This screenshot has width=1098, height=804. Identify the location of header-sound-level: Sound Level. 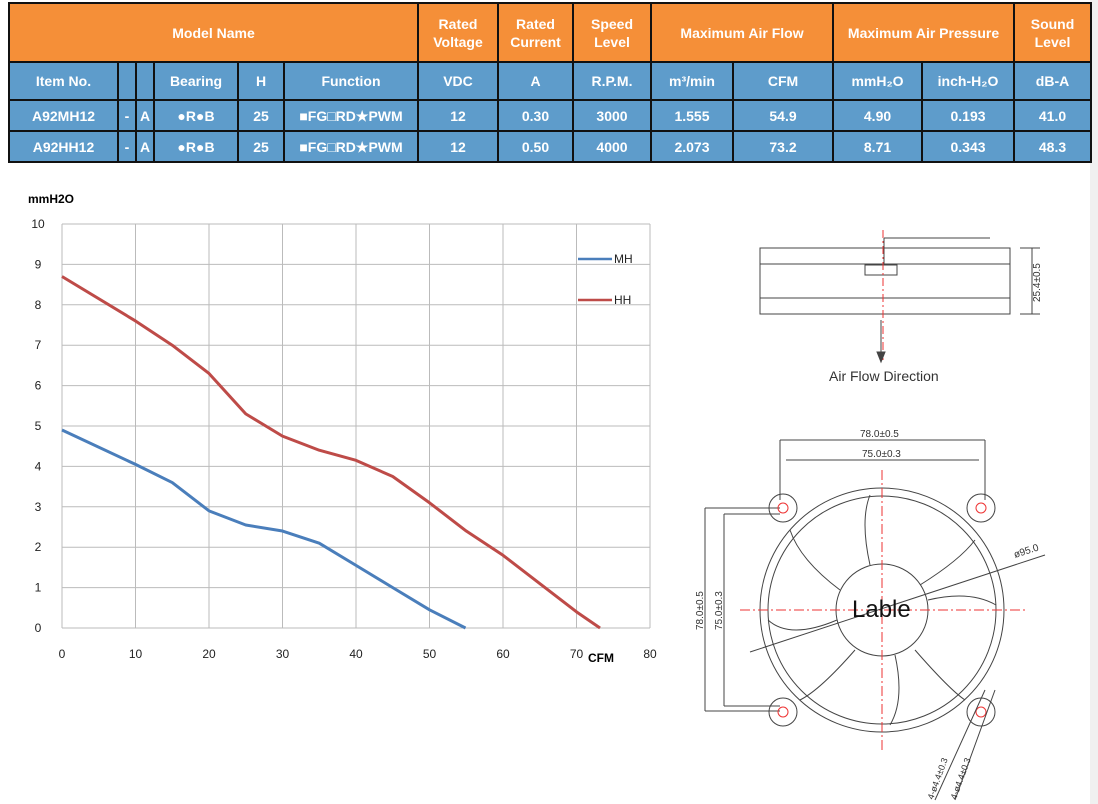
(1053, 32).